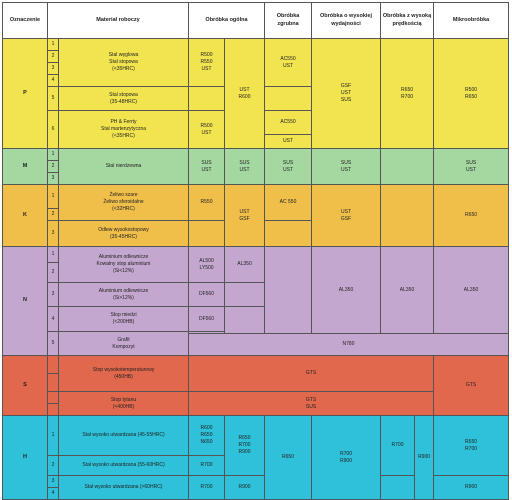 The width and height of the screenshot is (512, 500). What do you see at coordinates (288, 141) in the screenshot?
I see `value-cell: UST` at bounding box center [288, 141].